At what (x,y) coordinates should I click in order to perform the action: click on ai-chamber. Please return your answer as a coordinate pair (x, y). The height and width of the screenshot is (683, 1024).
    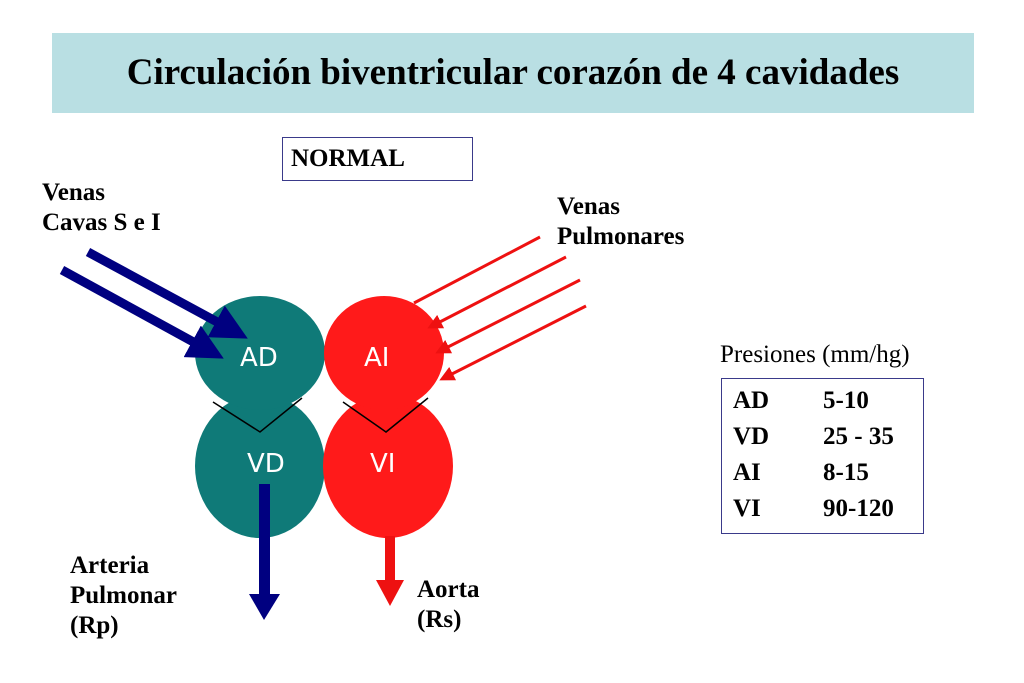
    Looking at the image, I should click on (384, 353).